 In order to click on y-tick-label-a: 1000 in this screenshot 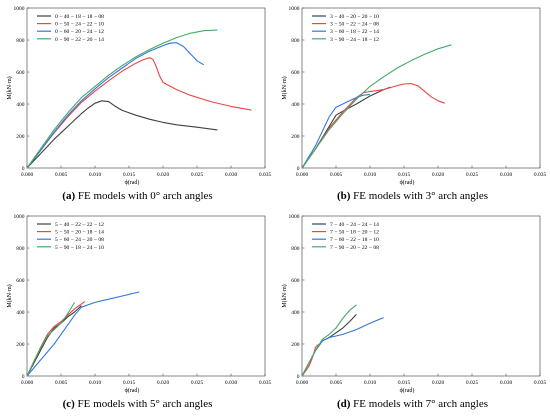, I will do `click(19, 9)`.